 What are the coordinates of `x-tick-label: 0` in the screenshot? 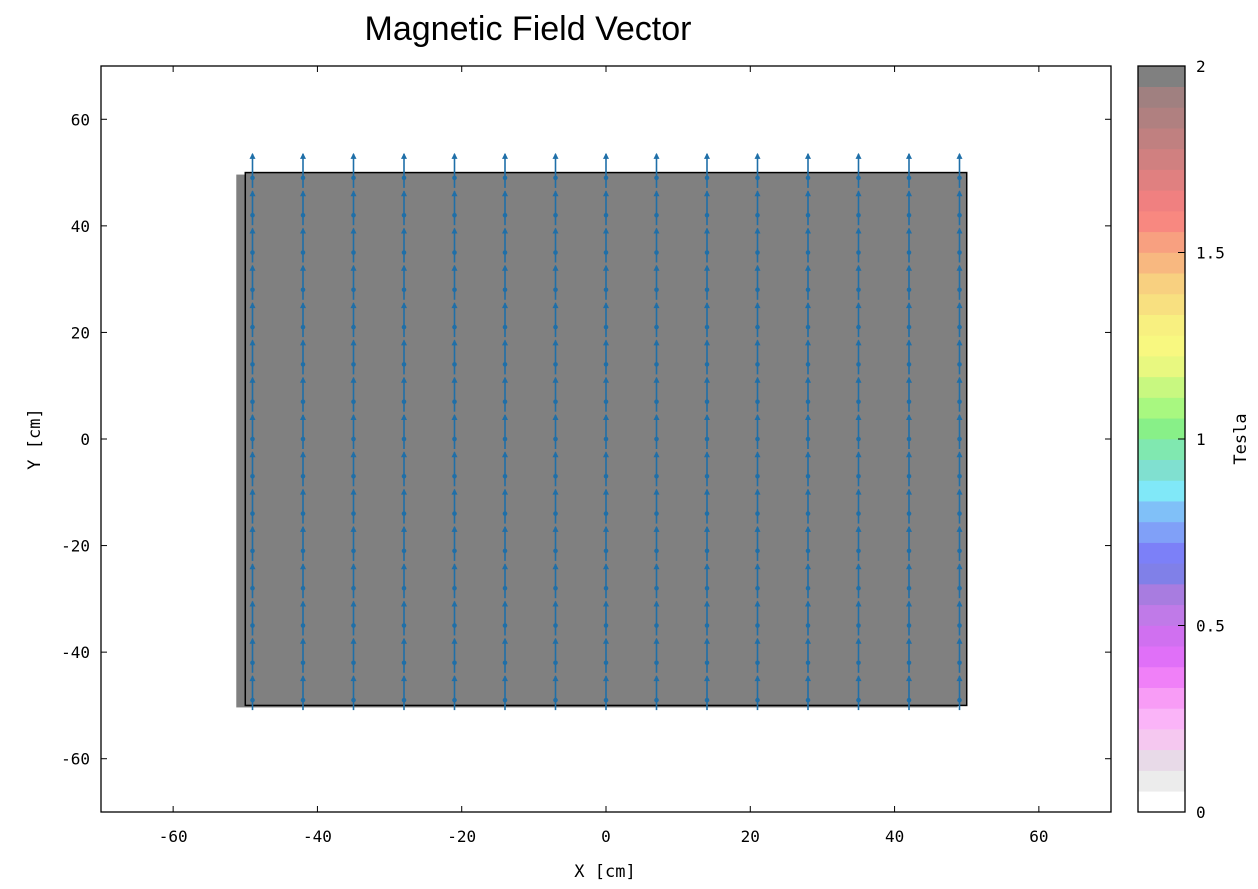 It's located at (606, 836).